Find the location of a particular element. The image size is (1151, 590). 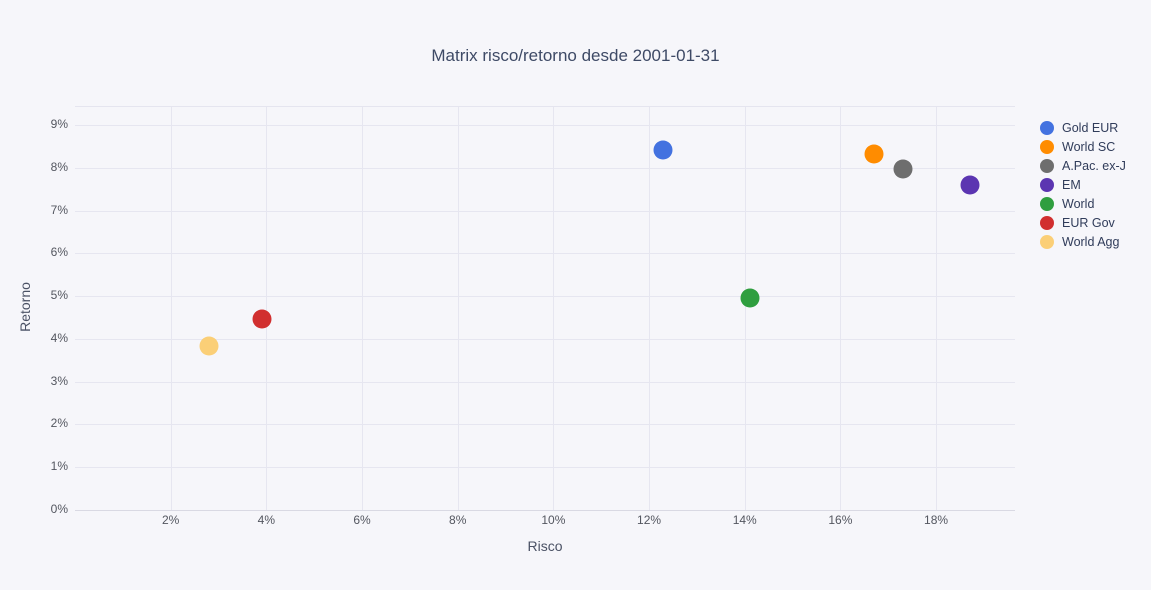

legend-label: World Agg is located at coordinates (1091, 241).